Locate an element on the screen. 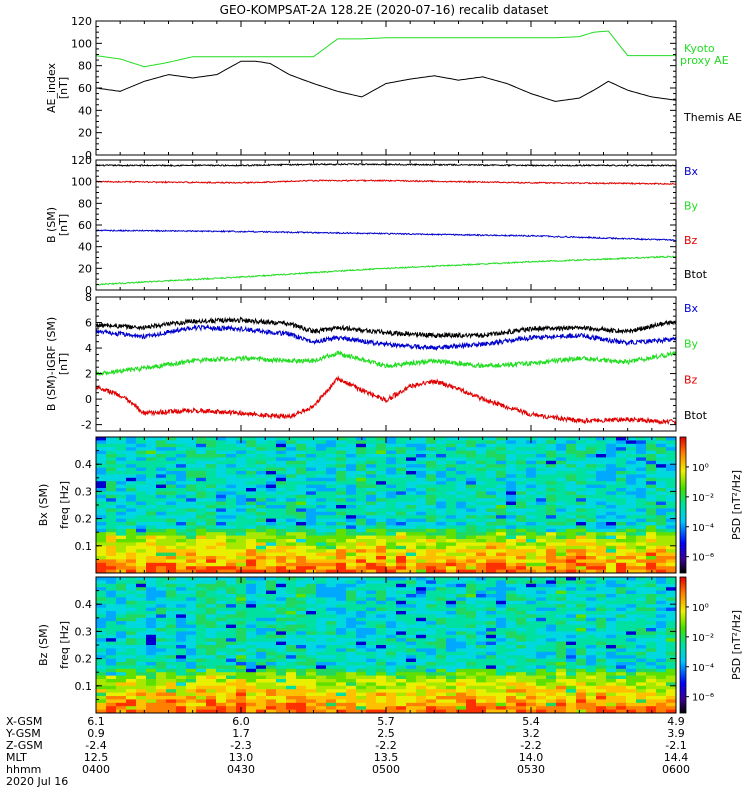 This screenshot has width=750, height=800. legend-bsm-bx: Bx is located at coordinates (691, 171).